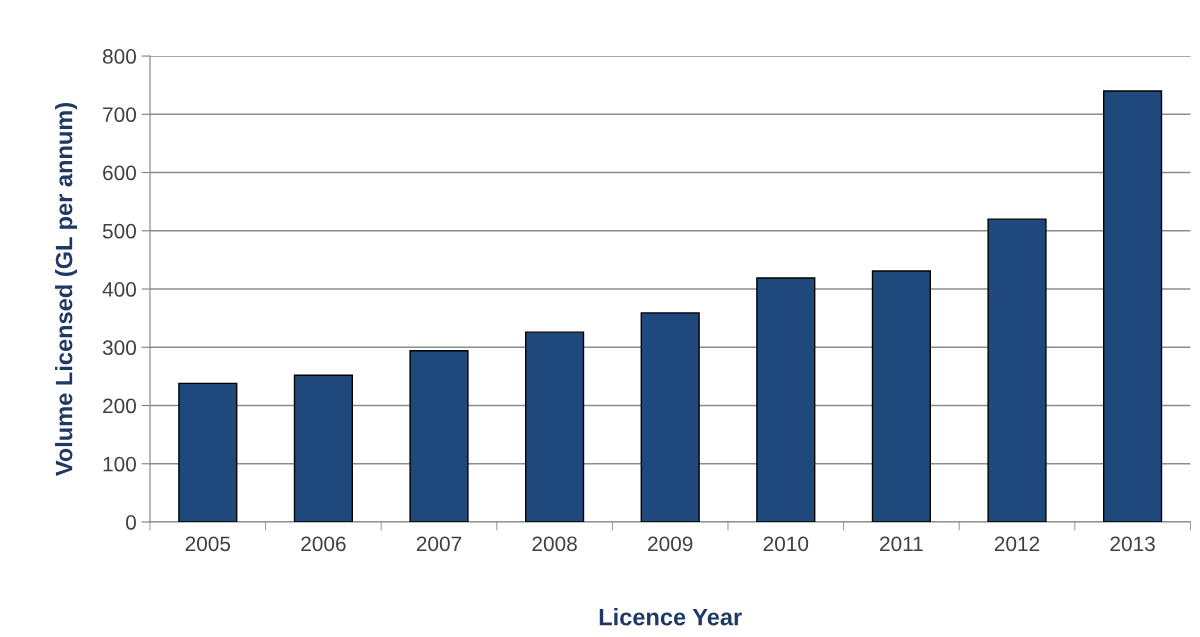 The height and width of the screenshot is (637, 1200). What do you see at coordinates (119, 115) in the screenshot?
I see `y-tick-label: 700` at bounding box center [119, 115].